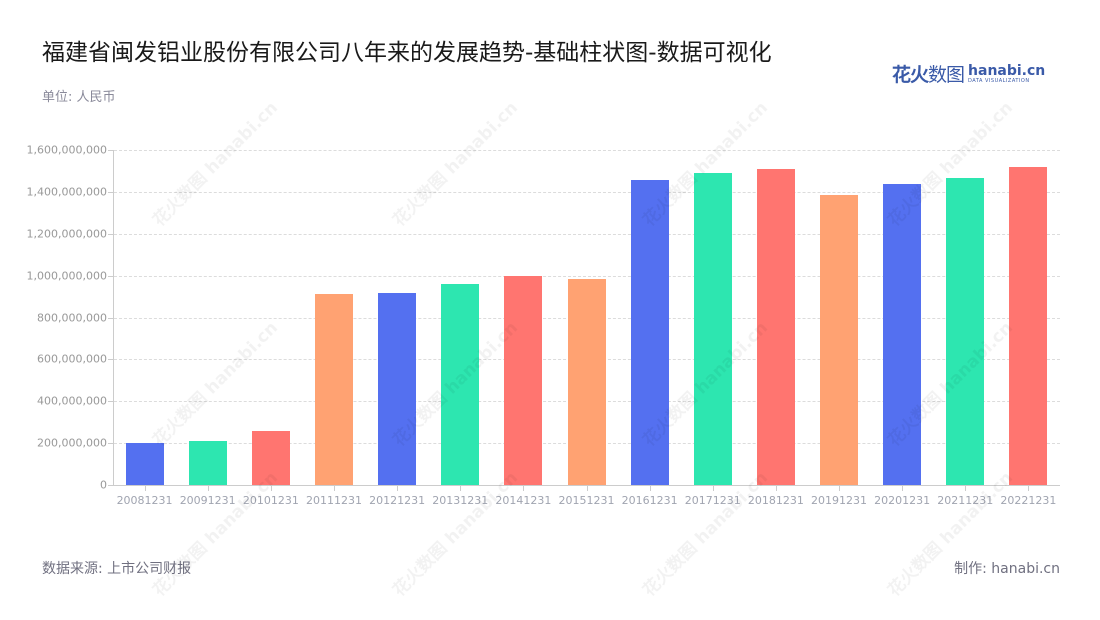  Describe the element at coordinates (72, 443) in the screenshot. I see `y-tick-label: 200,000,000` at that location.